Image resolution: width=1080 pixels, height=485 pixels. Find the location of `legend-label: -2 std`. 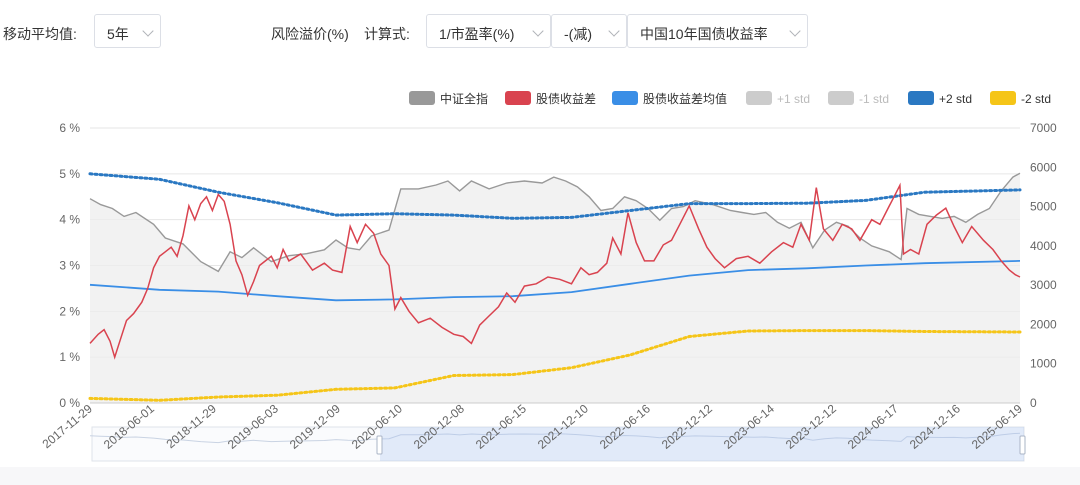

legend-label: -2 std is located at coordinates (1036, 99).